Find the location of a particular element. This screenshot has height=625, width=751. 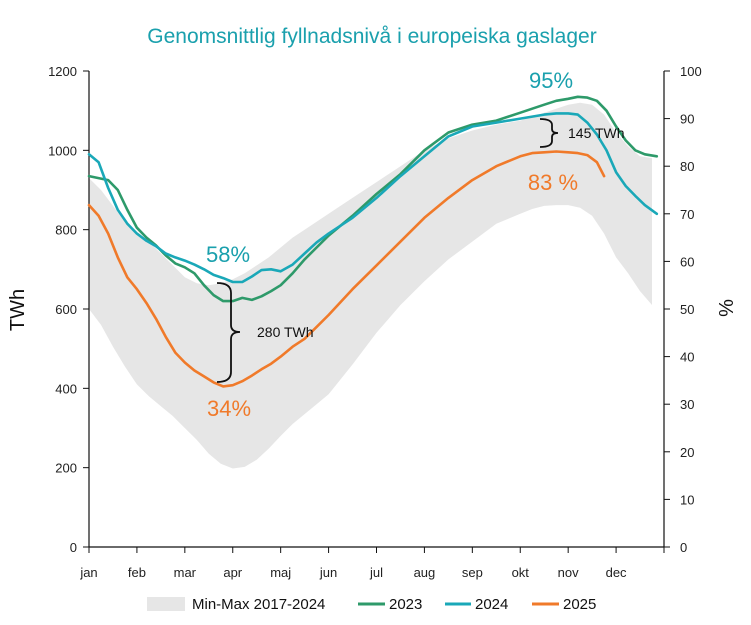

x-tick-label-jul: jul is located at coordinates (376, 572).